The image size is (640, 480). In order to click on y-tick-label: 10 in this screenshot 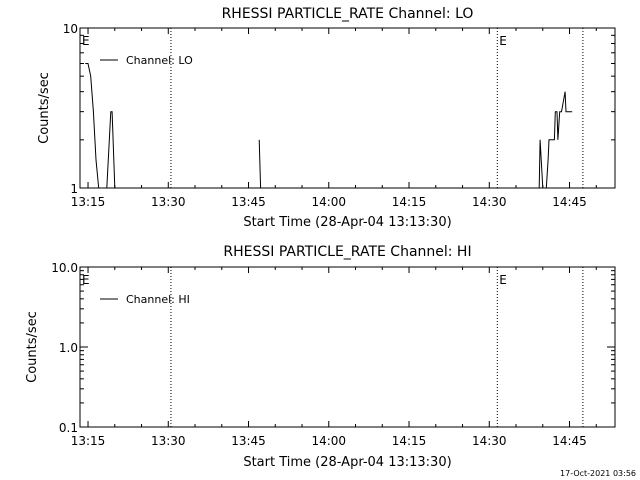, I will do `click(70, 29)`.